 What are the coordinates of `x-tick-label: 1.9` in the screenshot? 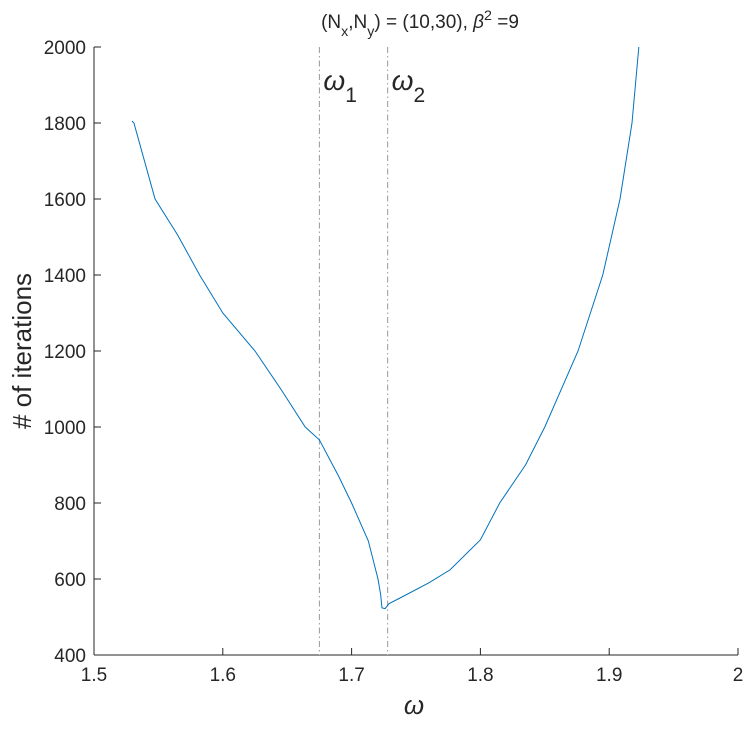 It's located at (609, 675).